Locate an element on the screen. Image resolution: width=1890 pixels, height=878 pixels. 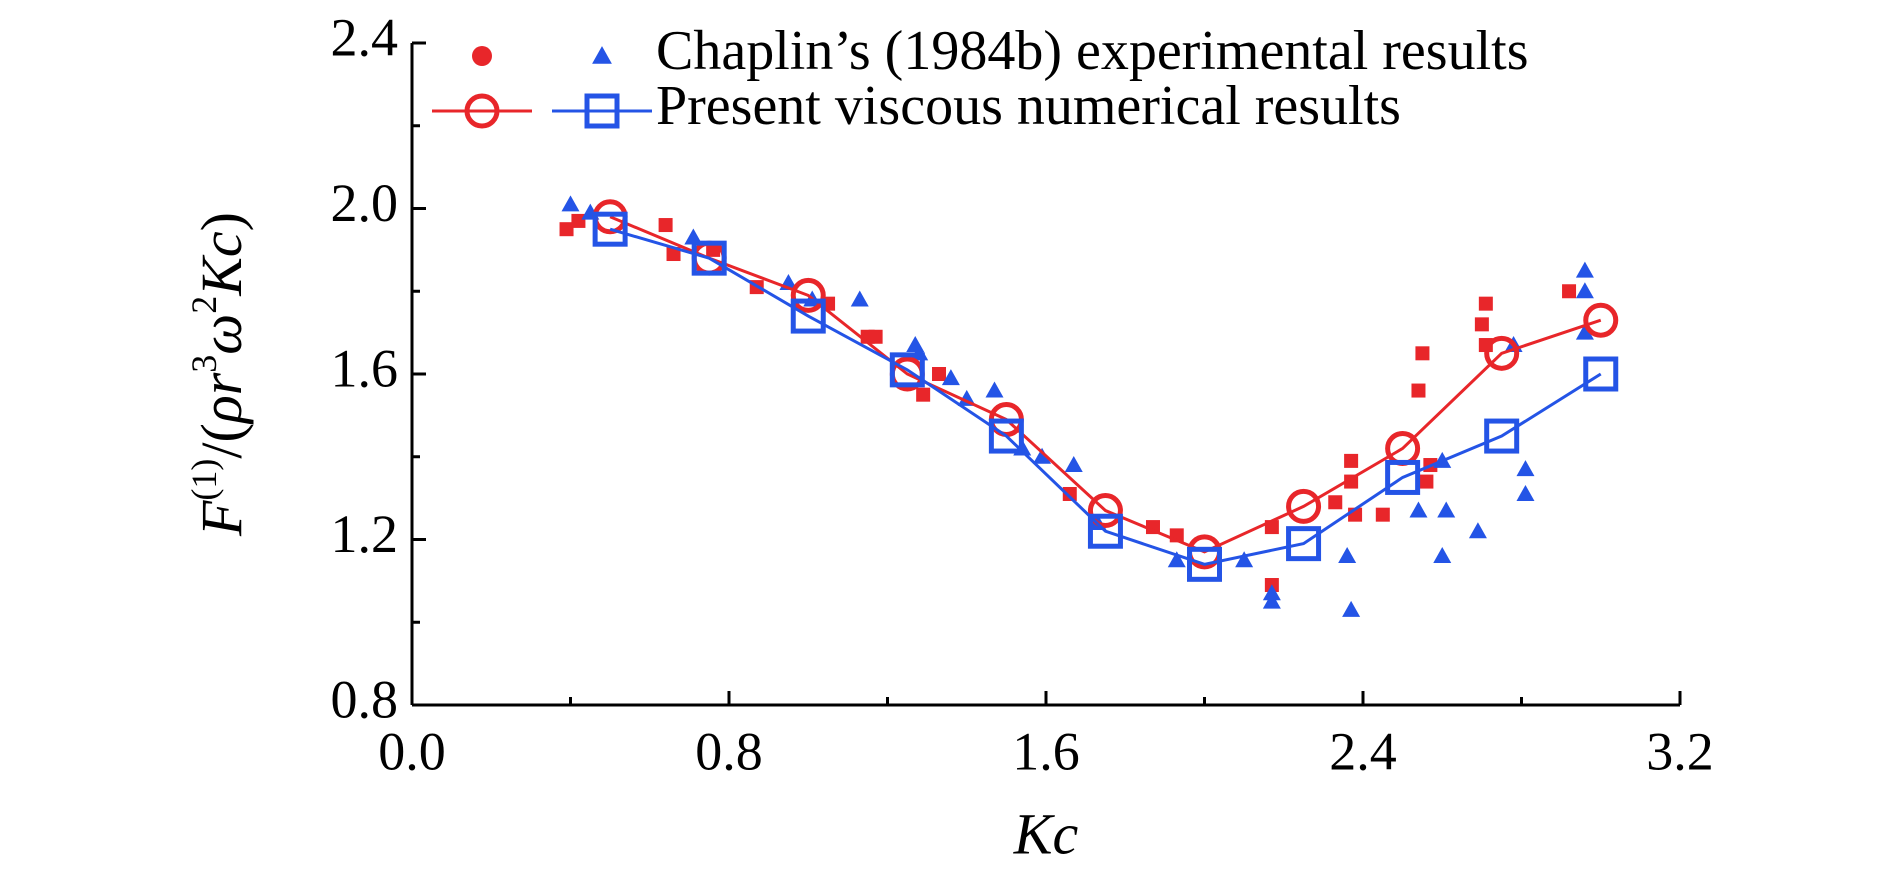
x-tick-label: 0.0 is located at coordinates (412, 751).